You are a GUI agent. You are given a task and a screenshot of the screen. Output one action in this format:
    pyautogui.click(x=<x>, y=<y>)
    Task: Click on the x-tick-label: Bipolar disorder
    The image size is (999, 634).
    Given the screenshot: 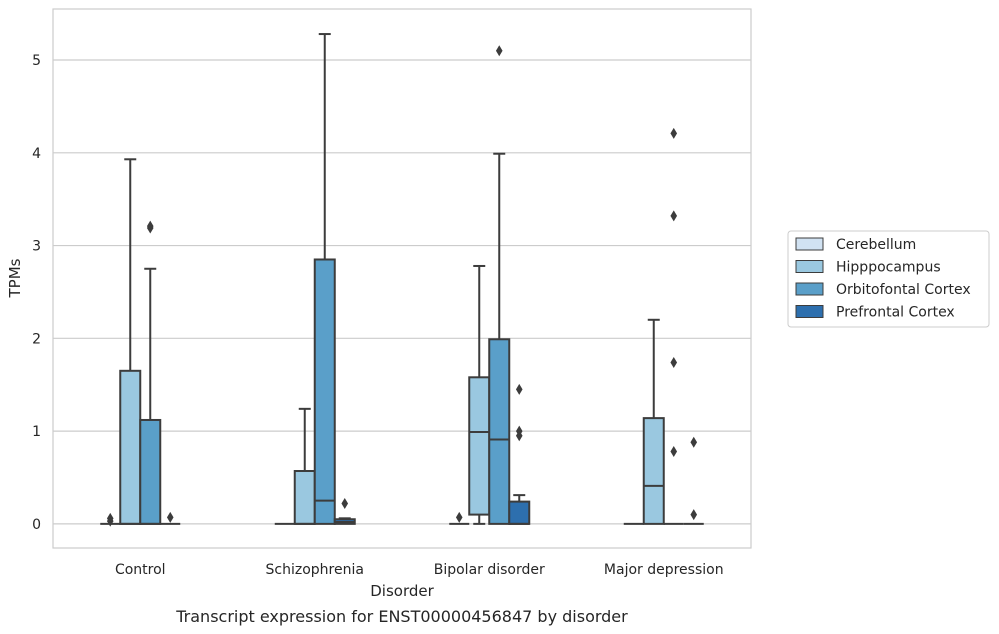 What is the action you would take?
    pyautogui.click(x=489, y=570)
    